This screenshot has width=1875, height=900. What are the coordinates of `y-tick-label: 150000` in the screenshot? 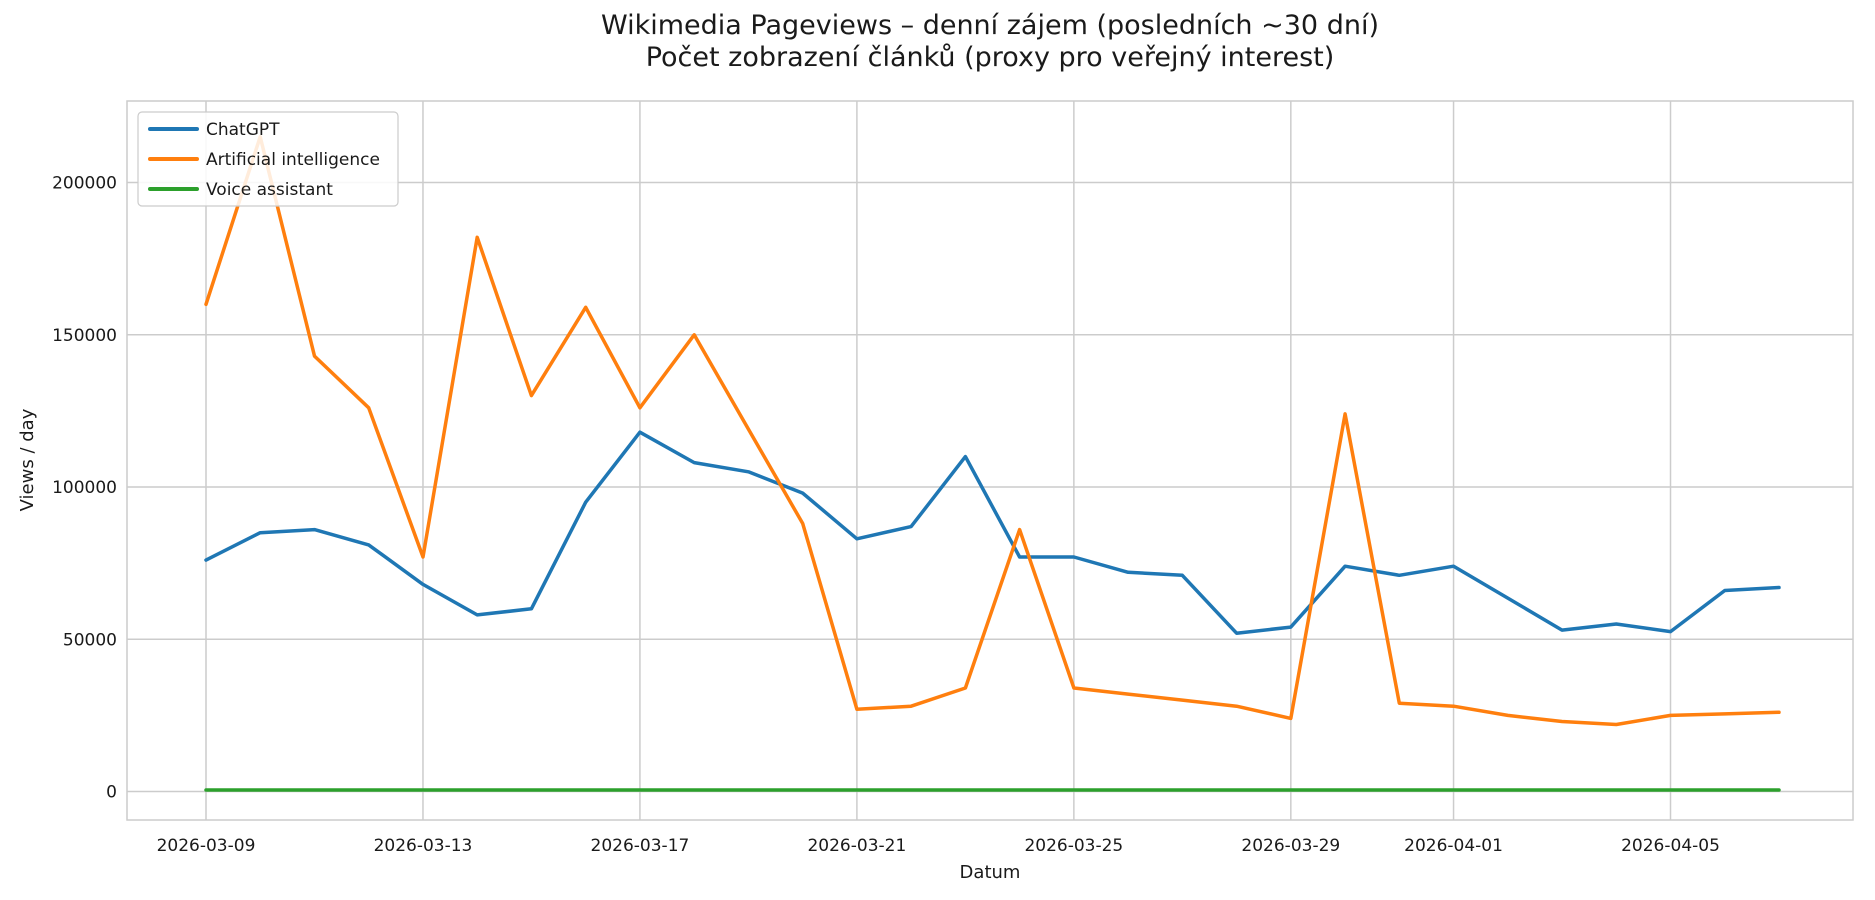 It's located at (84, 336).